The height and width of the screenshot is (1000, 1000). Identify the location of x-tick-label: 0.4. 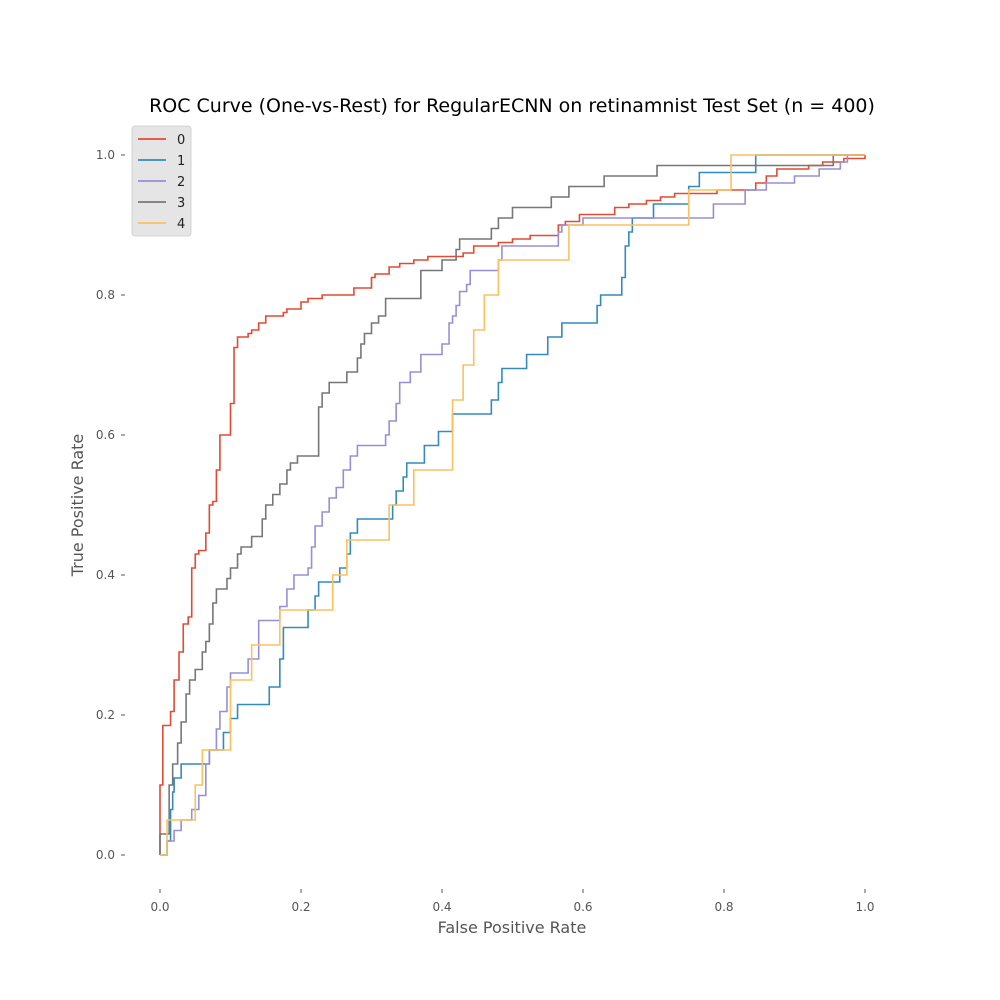
(441, 907).